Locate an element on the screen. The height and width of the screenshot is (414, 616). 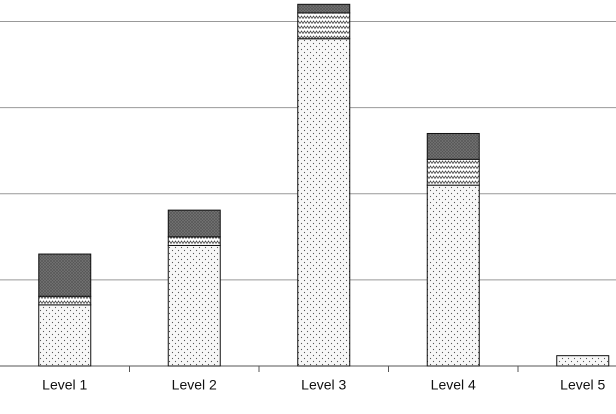
x-tick-label: Level 5 is located at coordinates (582, 385).